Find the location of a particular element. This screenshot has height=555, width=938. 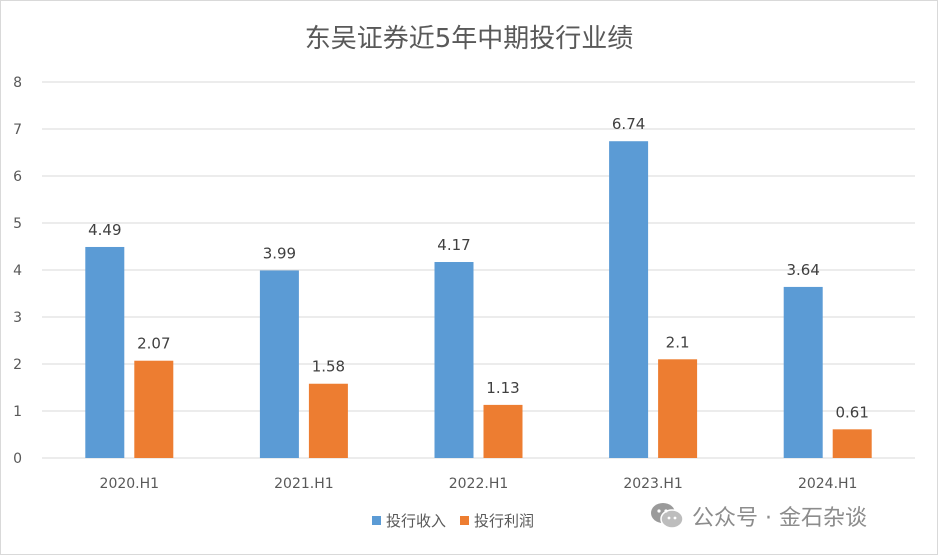

data-label-revenue-2022.H1: 4.17 is located at coordinates (453, 245).